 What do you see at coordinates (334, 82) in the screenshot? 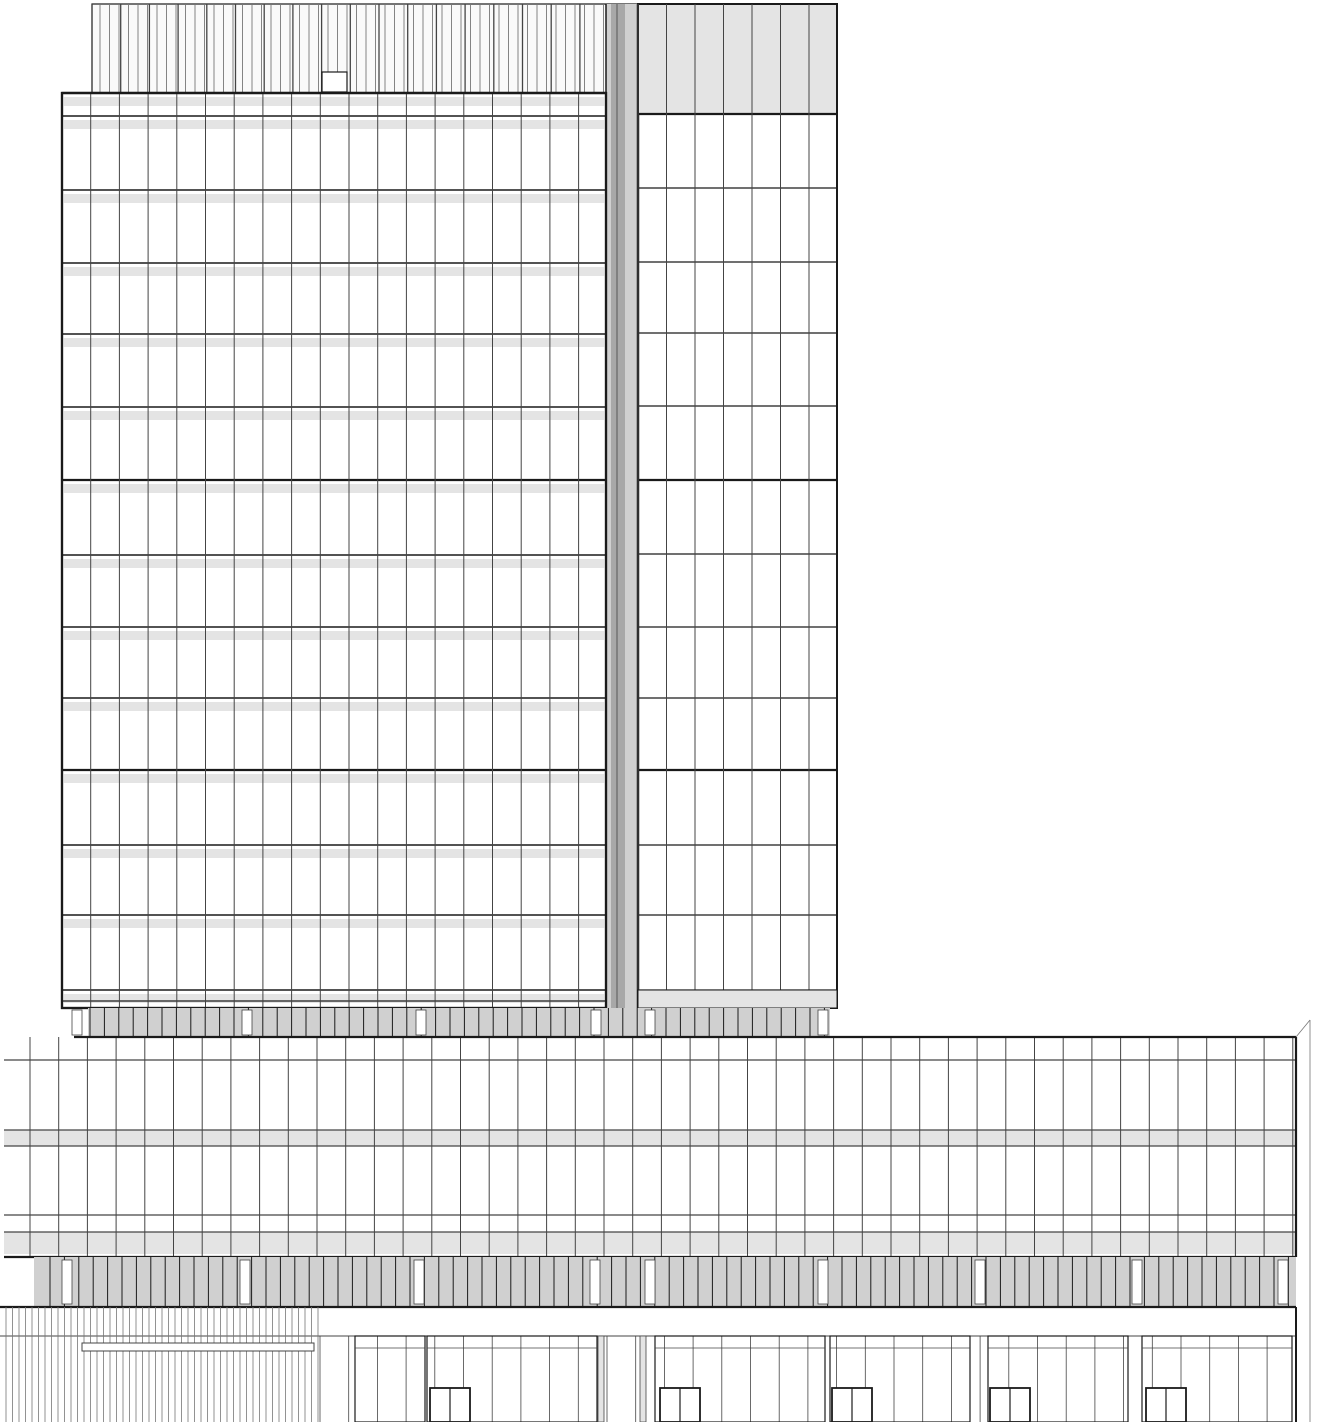
I see `roof-access-hatch` at bounding box center [334, 82].